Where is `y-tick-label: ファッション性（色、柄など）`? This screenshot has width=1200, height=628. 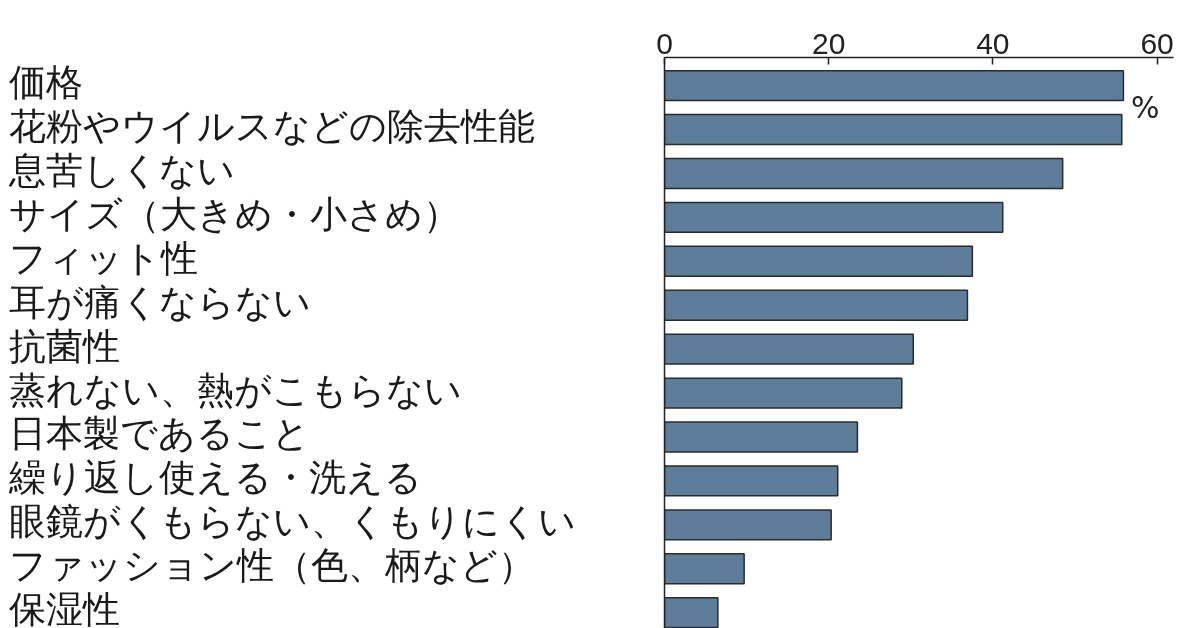
y-tick-label: ファッション性（色、柄など） is located at coordinates (271, 566).